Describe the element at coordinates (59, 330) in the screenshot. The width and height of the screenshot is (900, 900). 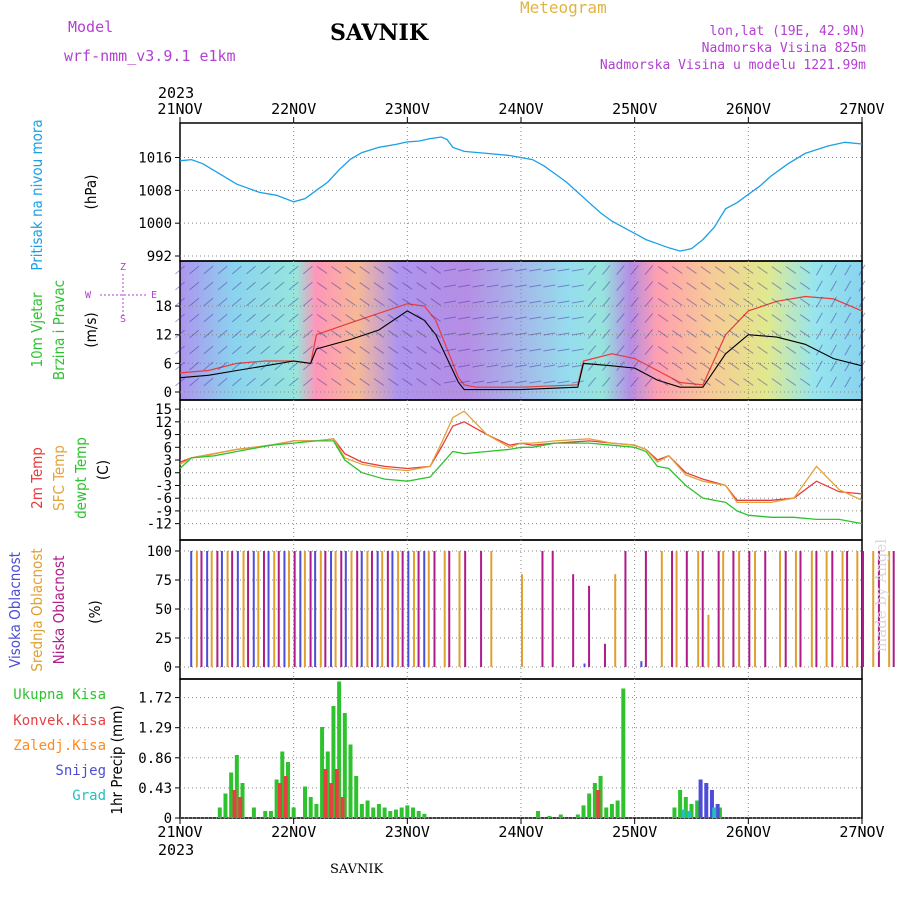
I see `wind-label-2: Brzina i Pravac` at that location.